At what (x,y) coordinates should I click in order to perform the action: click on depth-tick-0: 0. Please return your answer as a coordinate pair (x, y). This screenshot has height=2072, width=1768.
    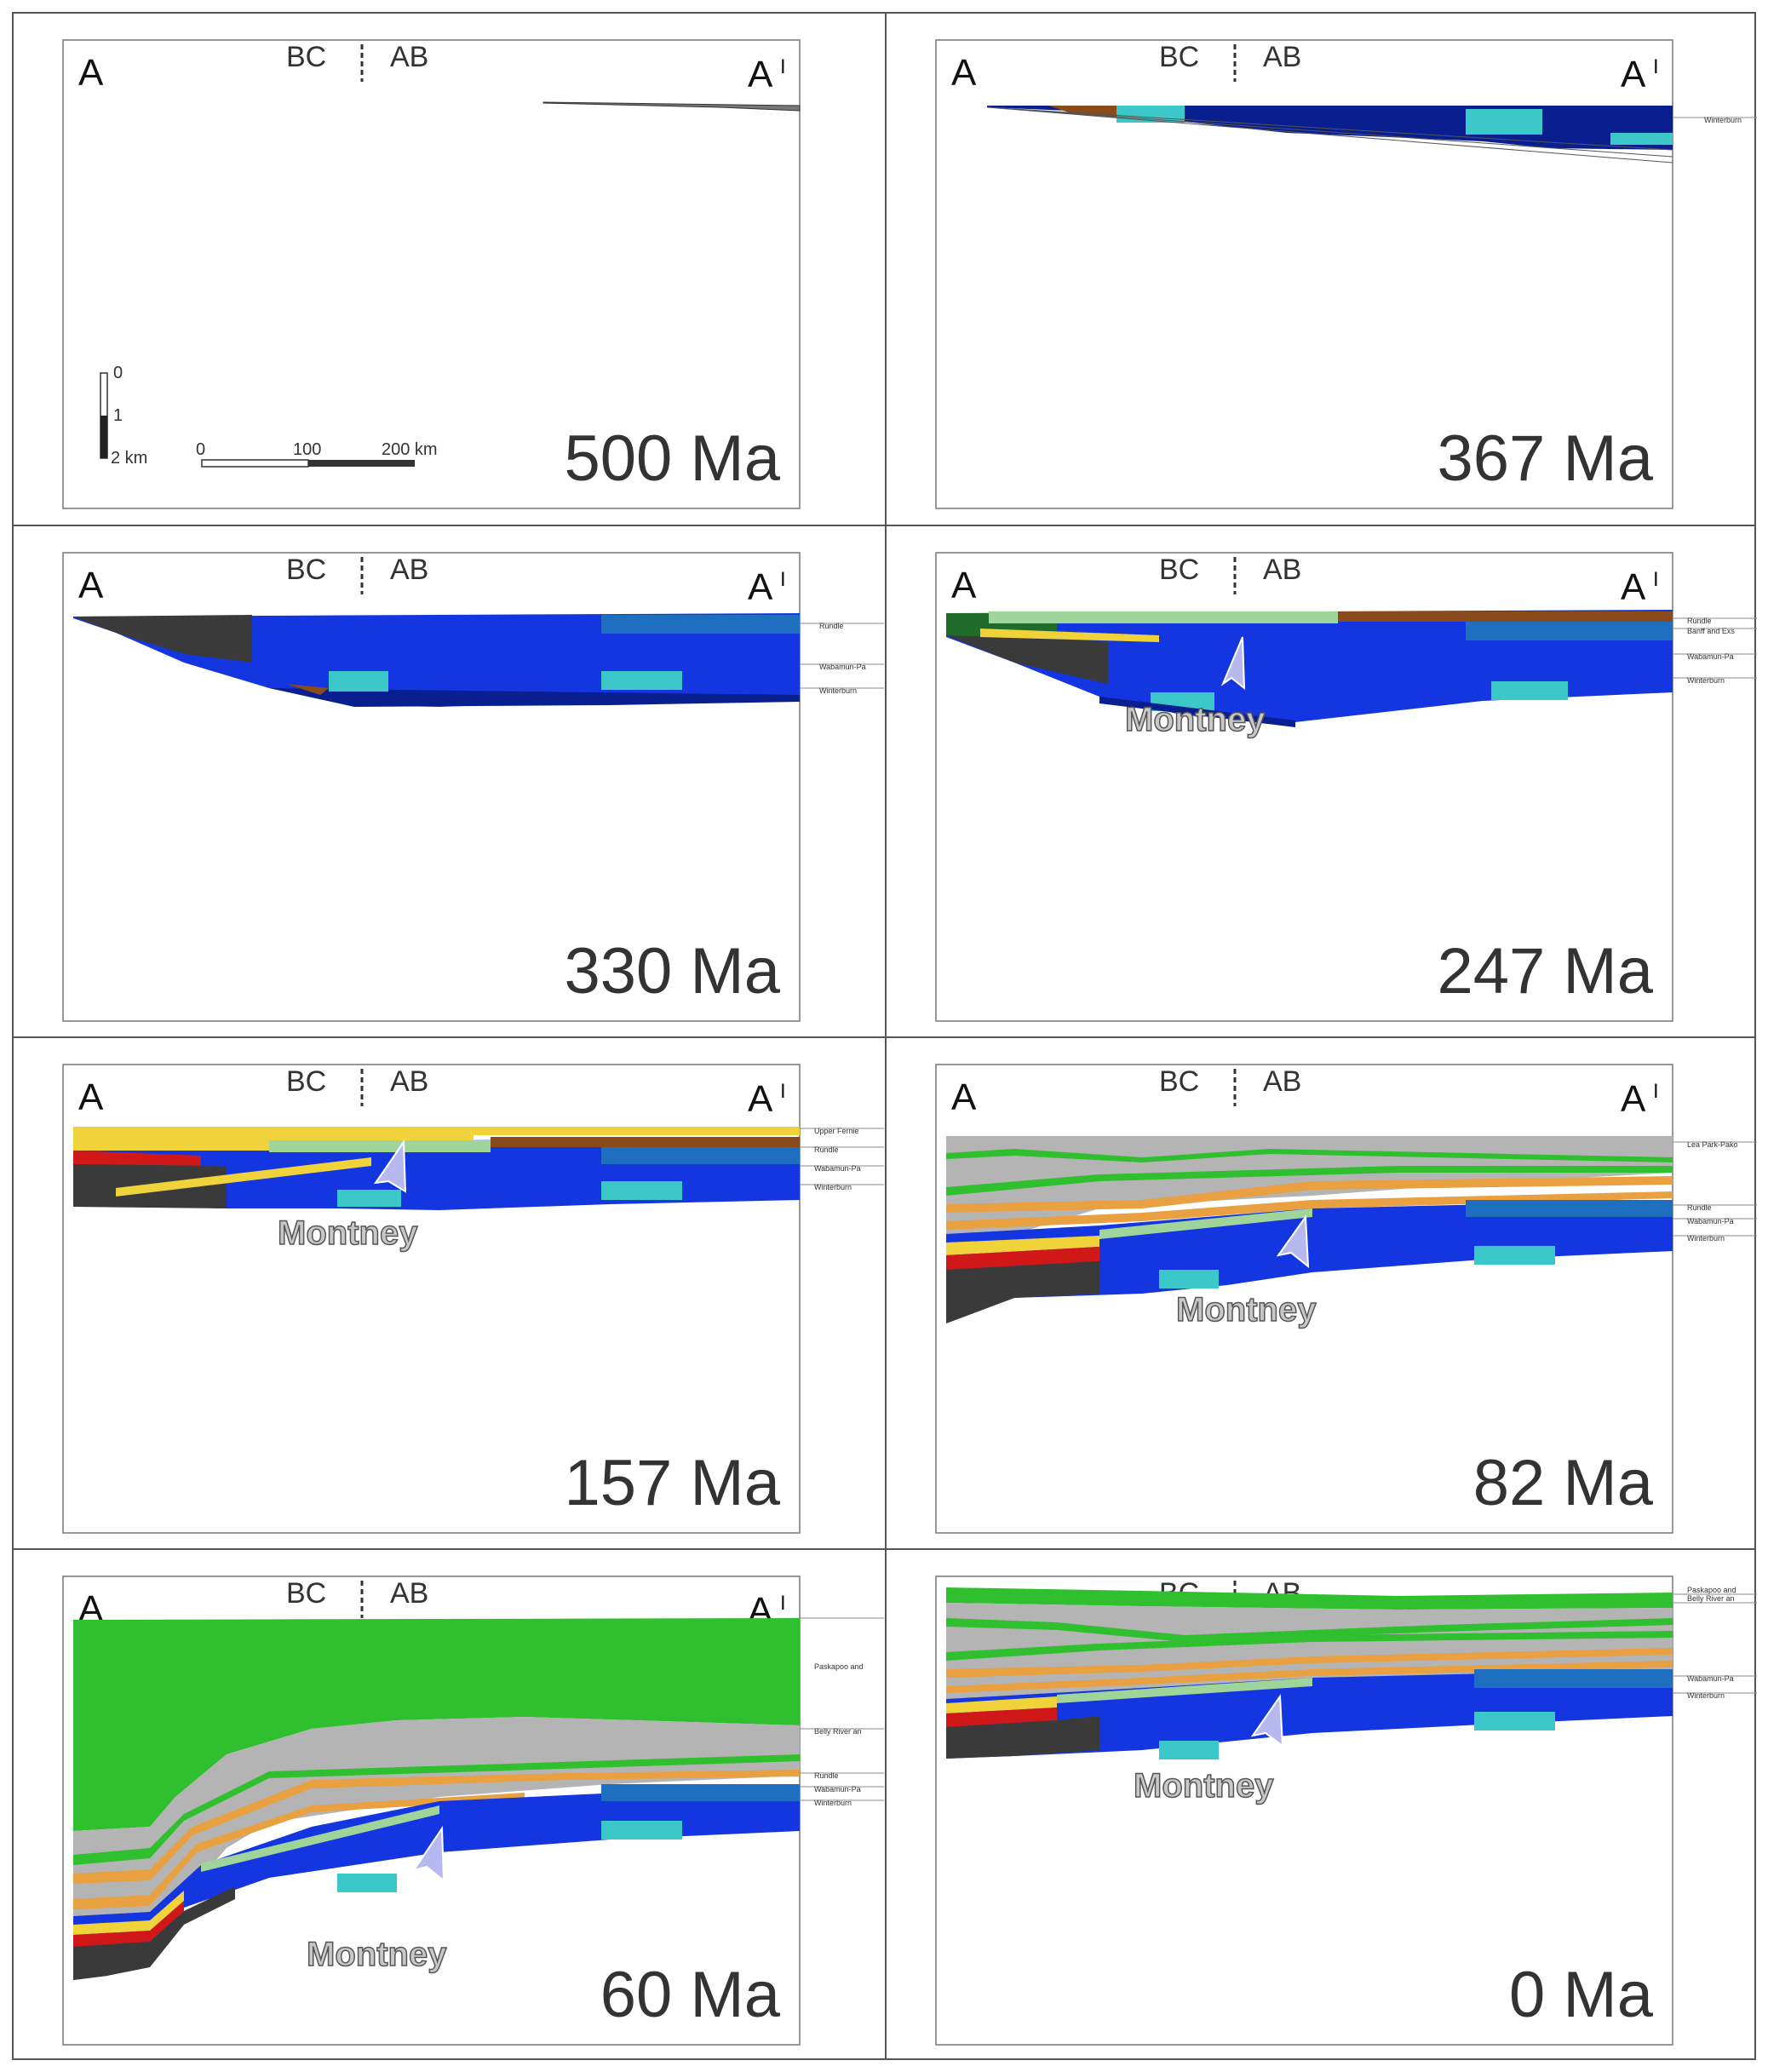
    Looking at the image, I should click on (118, 373).